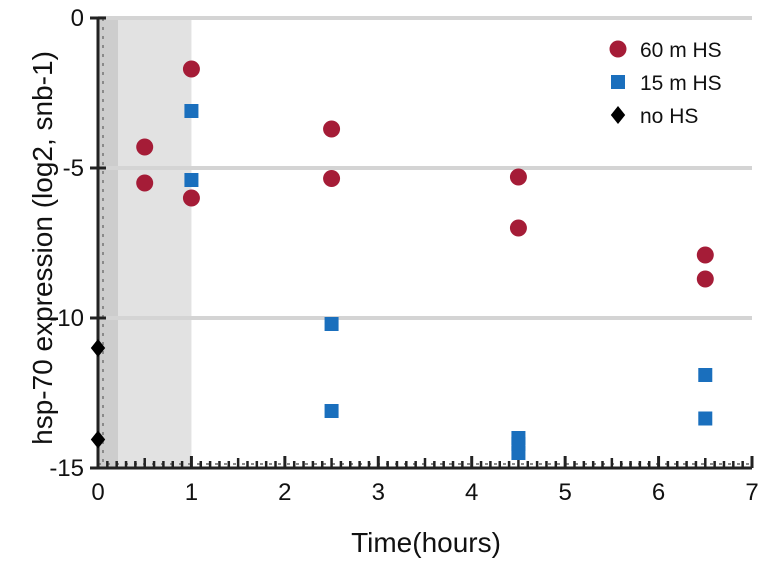 This screenshot has height=563, width=763. What do you see at coordinates (426, 542) in the screenshot?
I see `x-axis-label: Time(hours)` at bounding box center [426, 542].